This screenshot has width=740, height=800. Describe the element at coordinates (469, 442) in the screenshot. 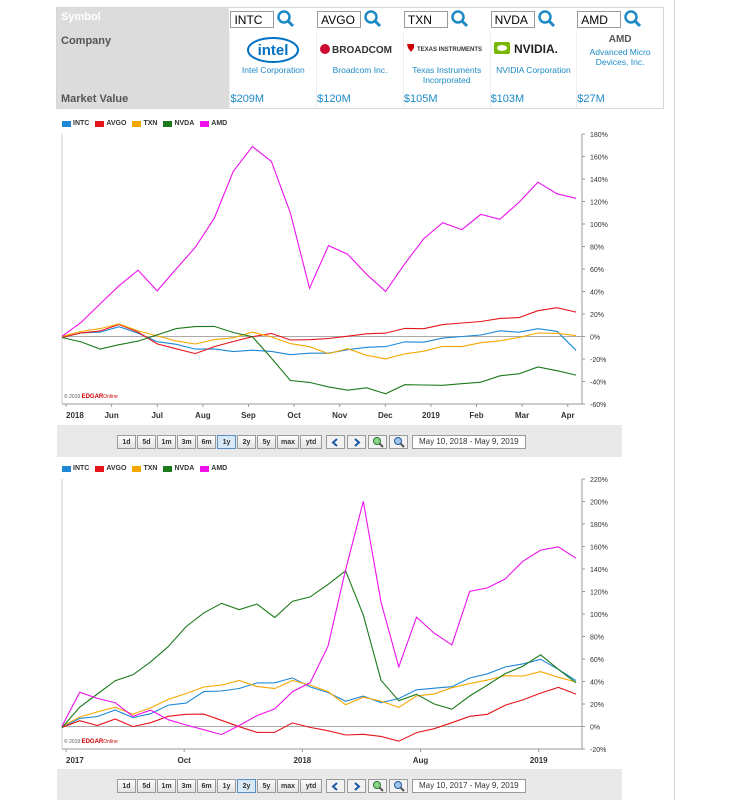

I see `date-range-display: May 10, 2018 - May 9, 2019` at that location.